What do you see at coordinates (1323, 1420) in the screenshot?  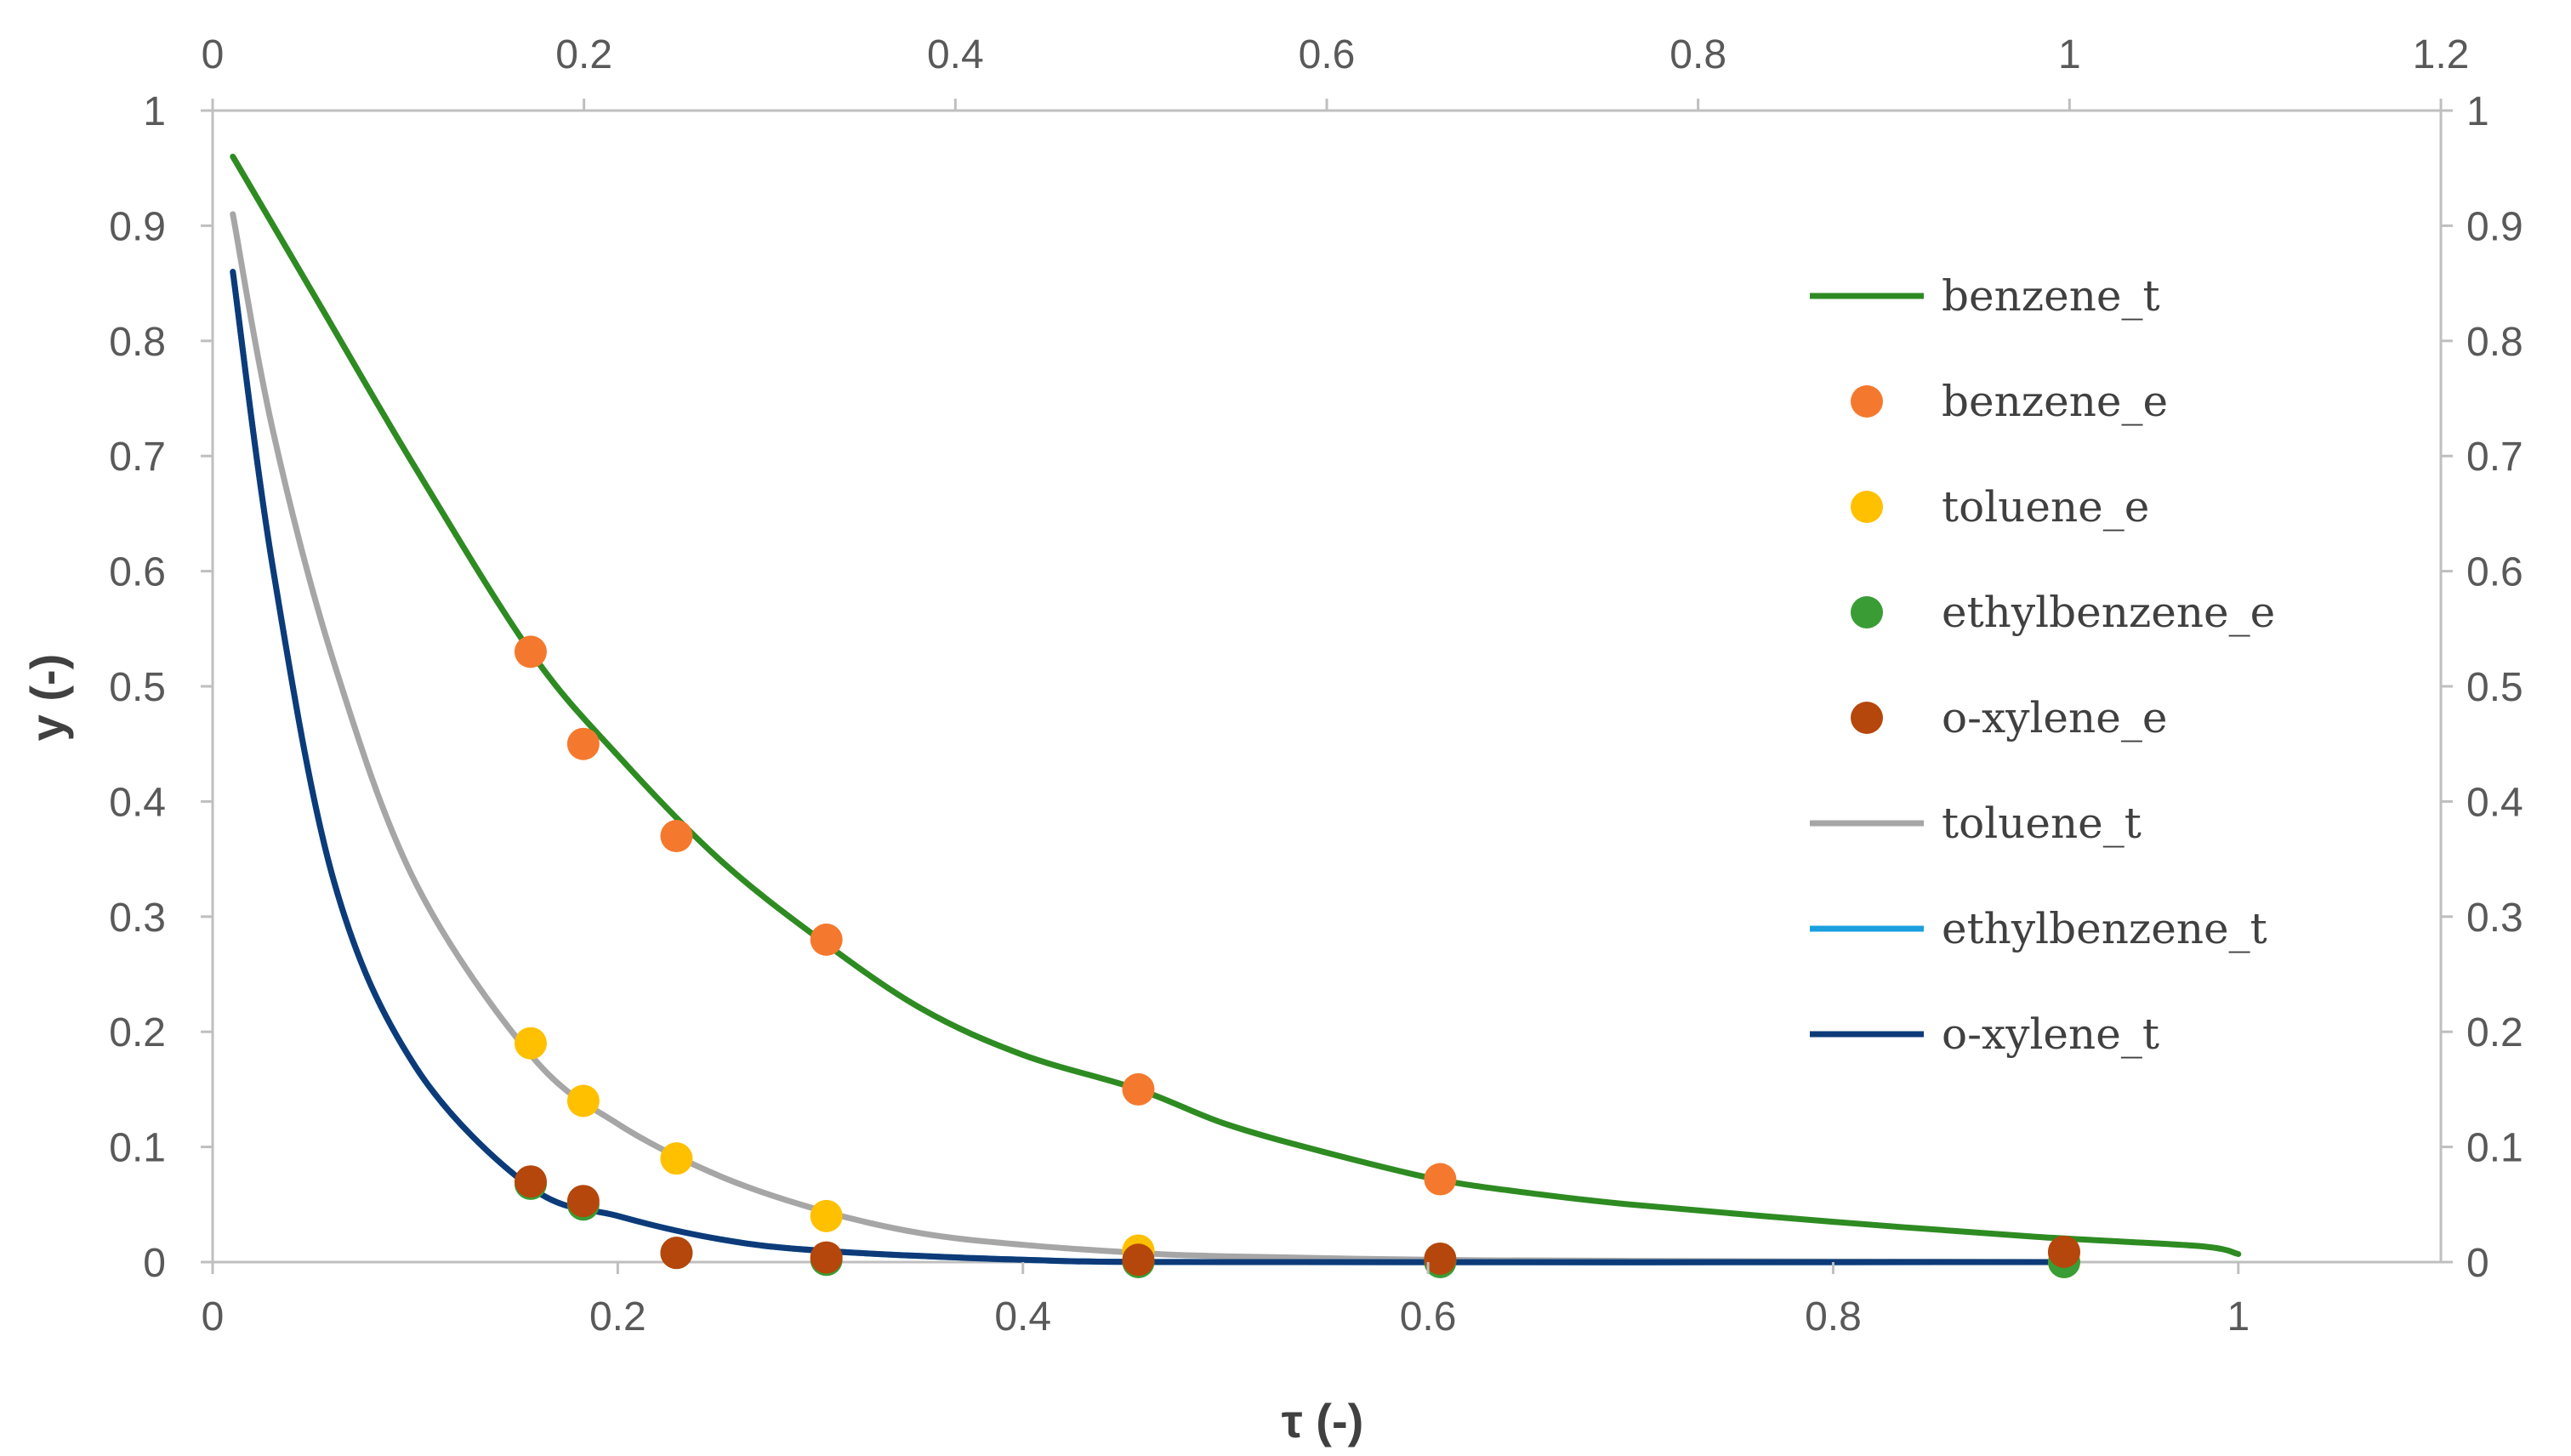 I see `x-axis-title: τ (-)` at bounding box center [1323, 1420].